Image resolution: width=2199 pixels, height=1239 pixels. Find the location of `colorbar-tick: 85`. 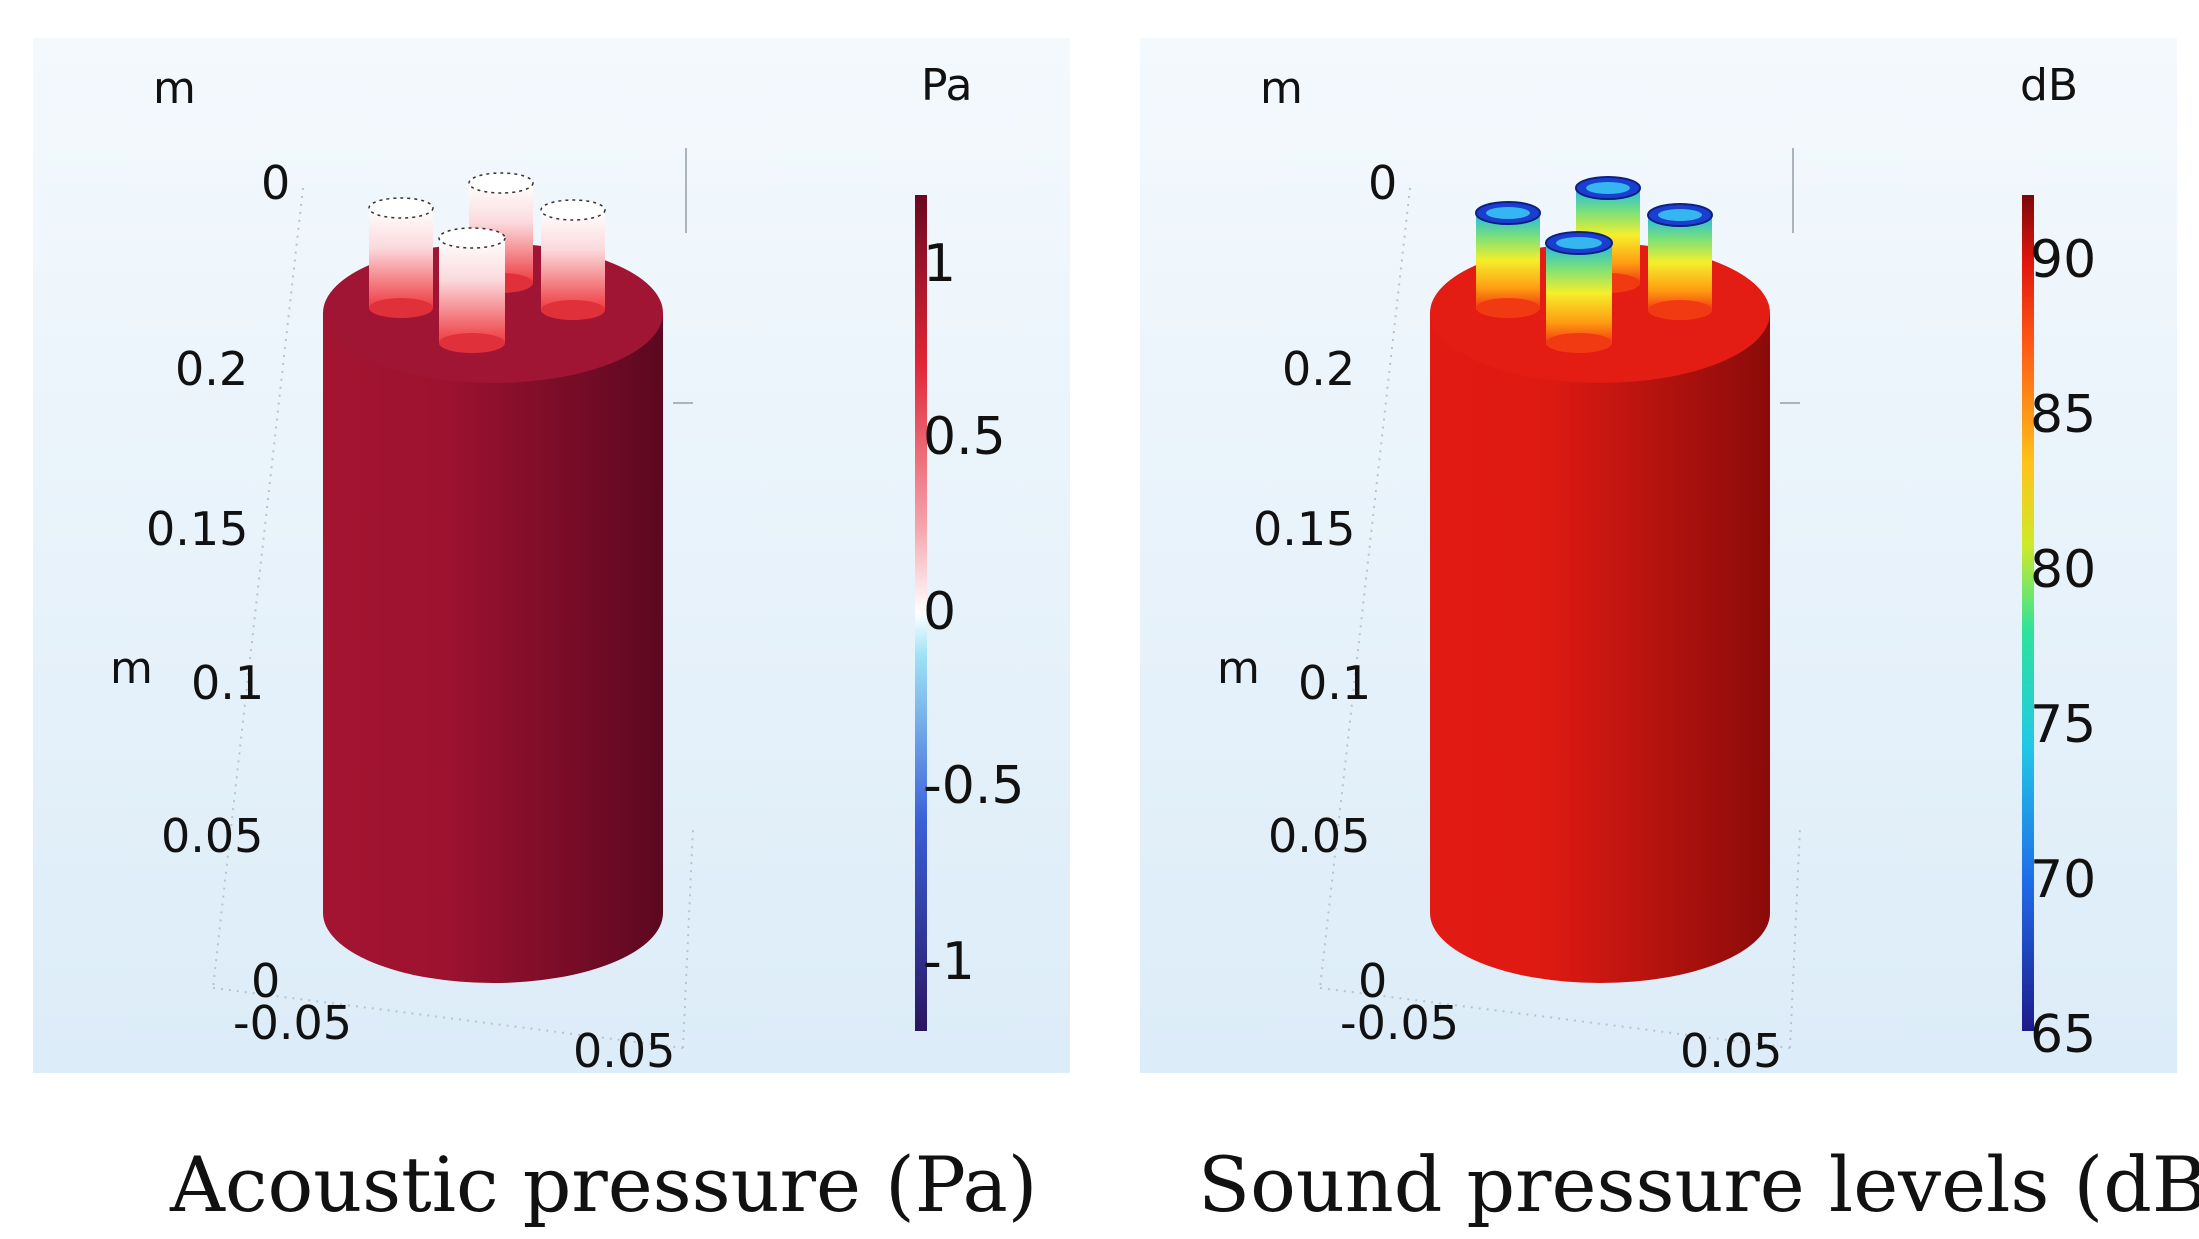

colorbar-tick: 85 is located at coordinates (2063, 415).